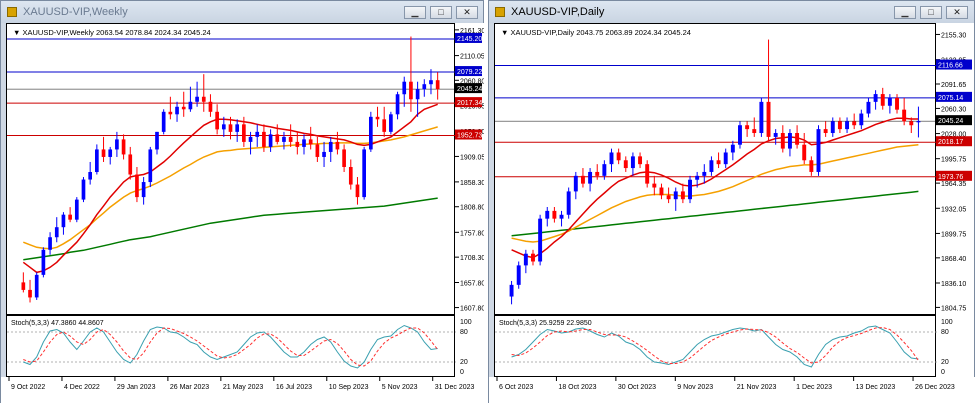 Image resolution: width=975 pixels, height=405 pixels. I want to click on daily-stoch-panel: Stoch(5,3,3) 25.9259 22.9850, so click(715, 346).